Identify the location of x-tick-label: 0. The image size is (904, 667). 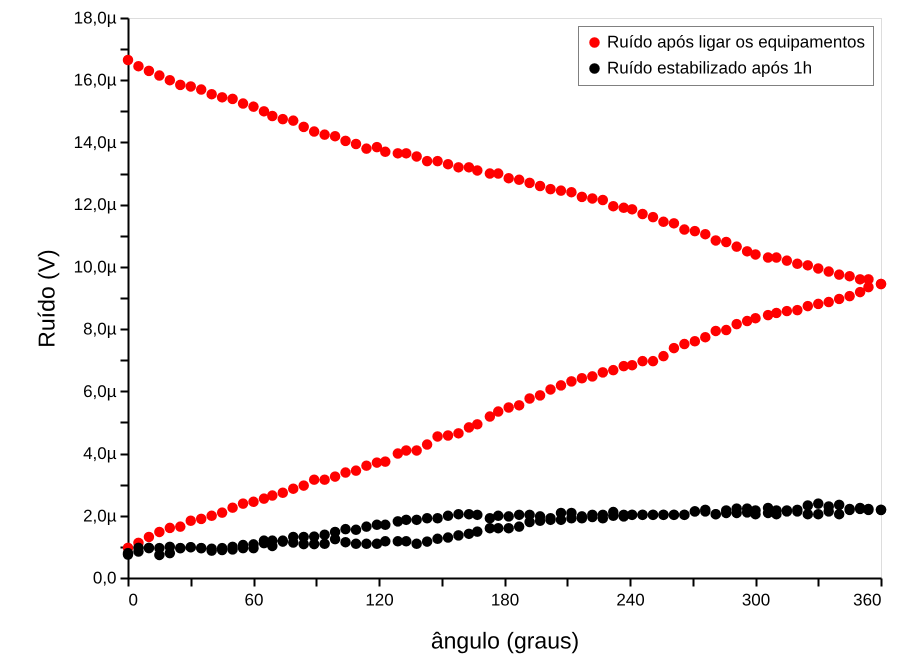
(133, 600).